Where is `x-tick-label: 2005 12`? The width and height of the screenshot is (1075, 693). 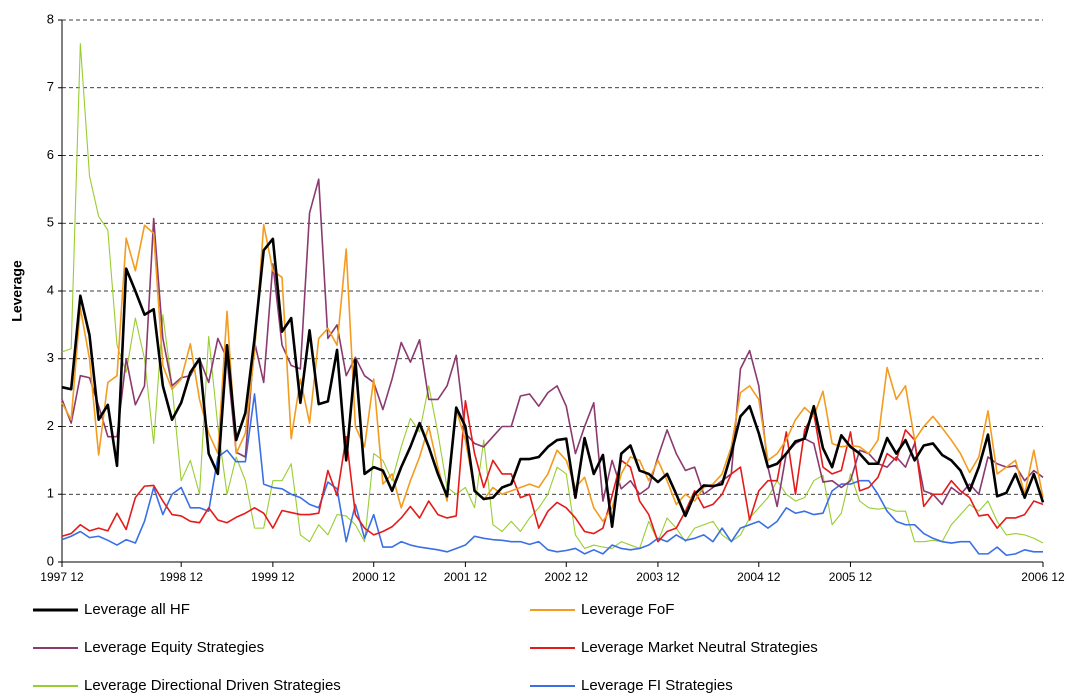 x-tick-label: 2005 12 is located at coordinates (851, 577).